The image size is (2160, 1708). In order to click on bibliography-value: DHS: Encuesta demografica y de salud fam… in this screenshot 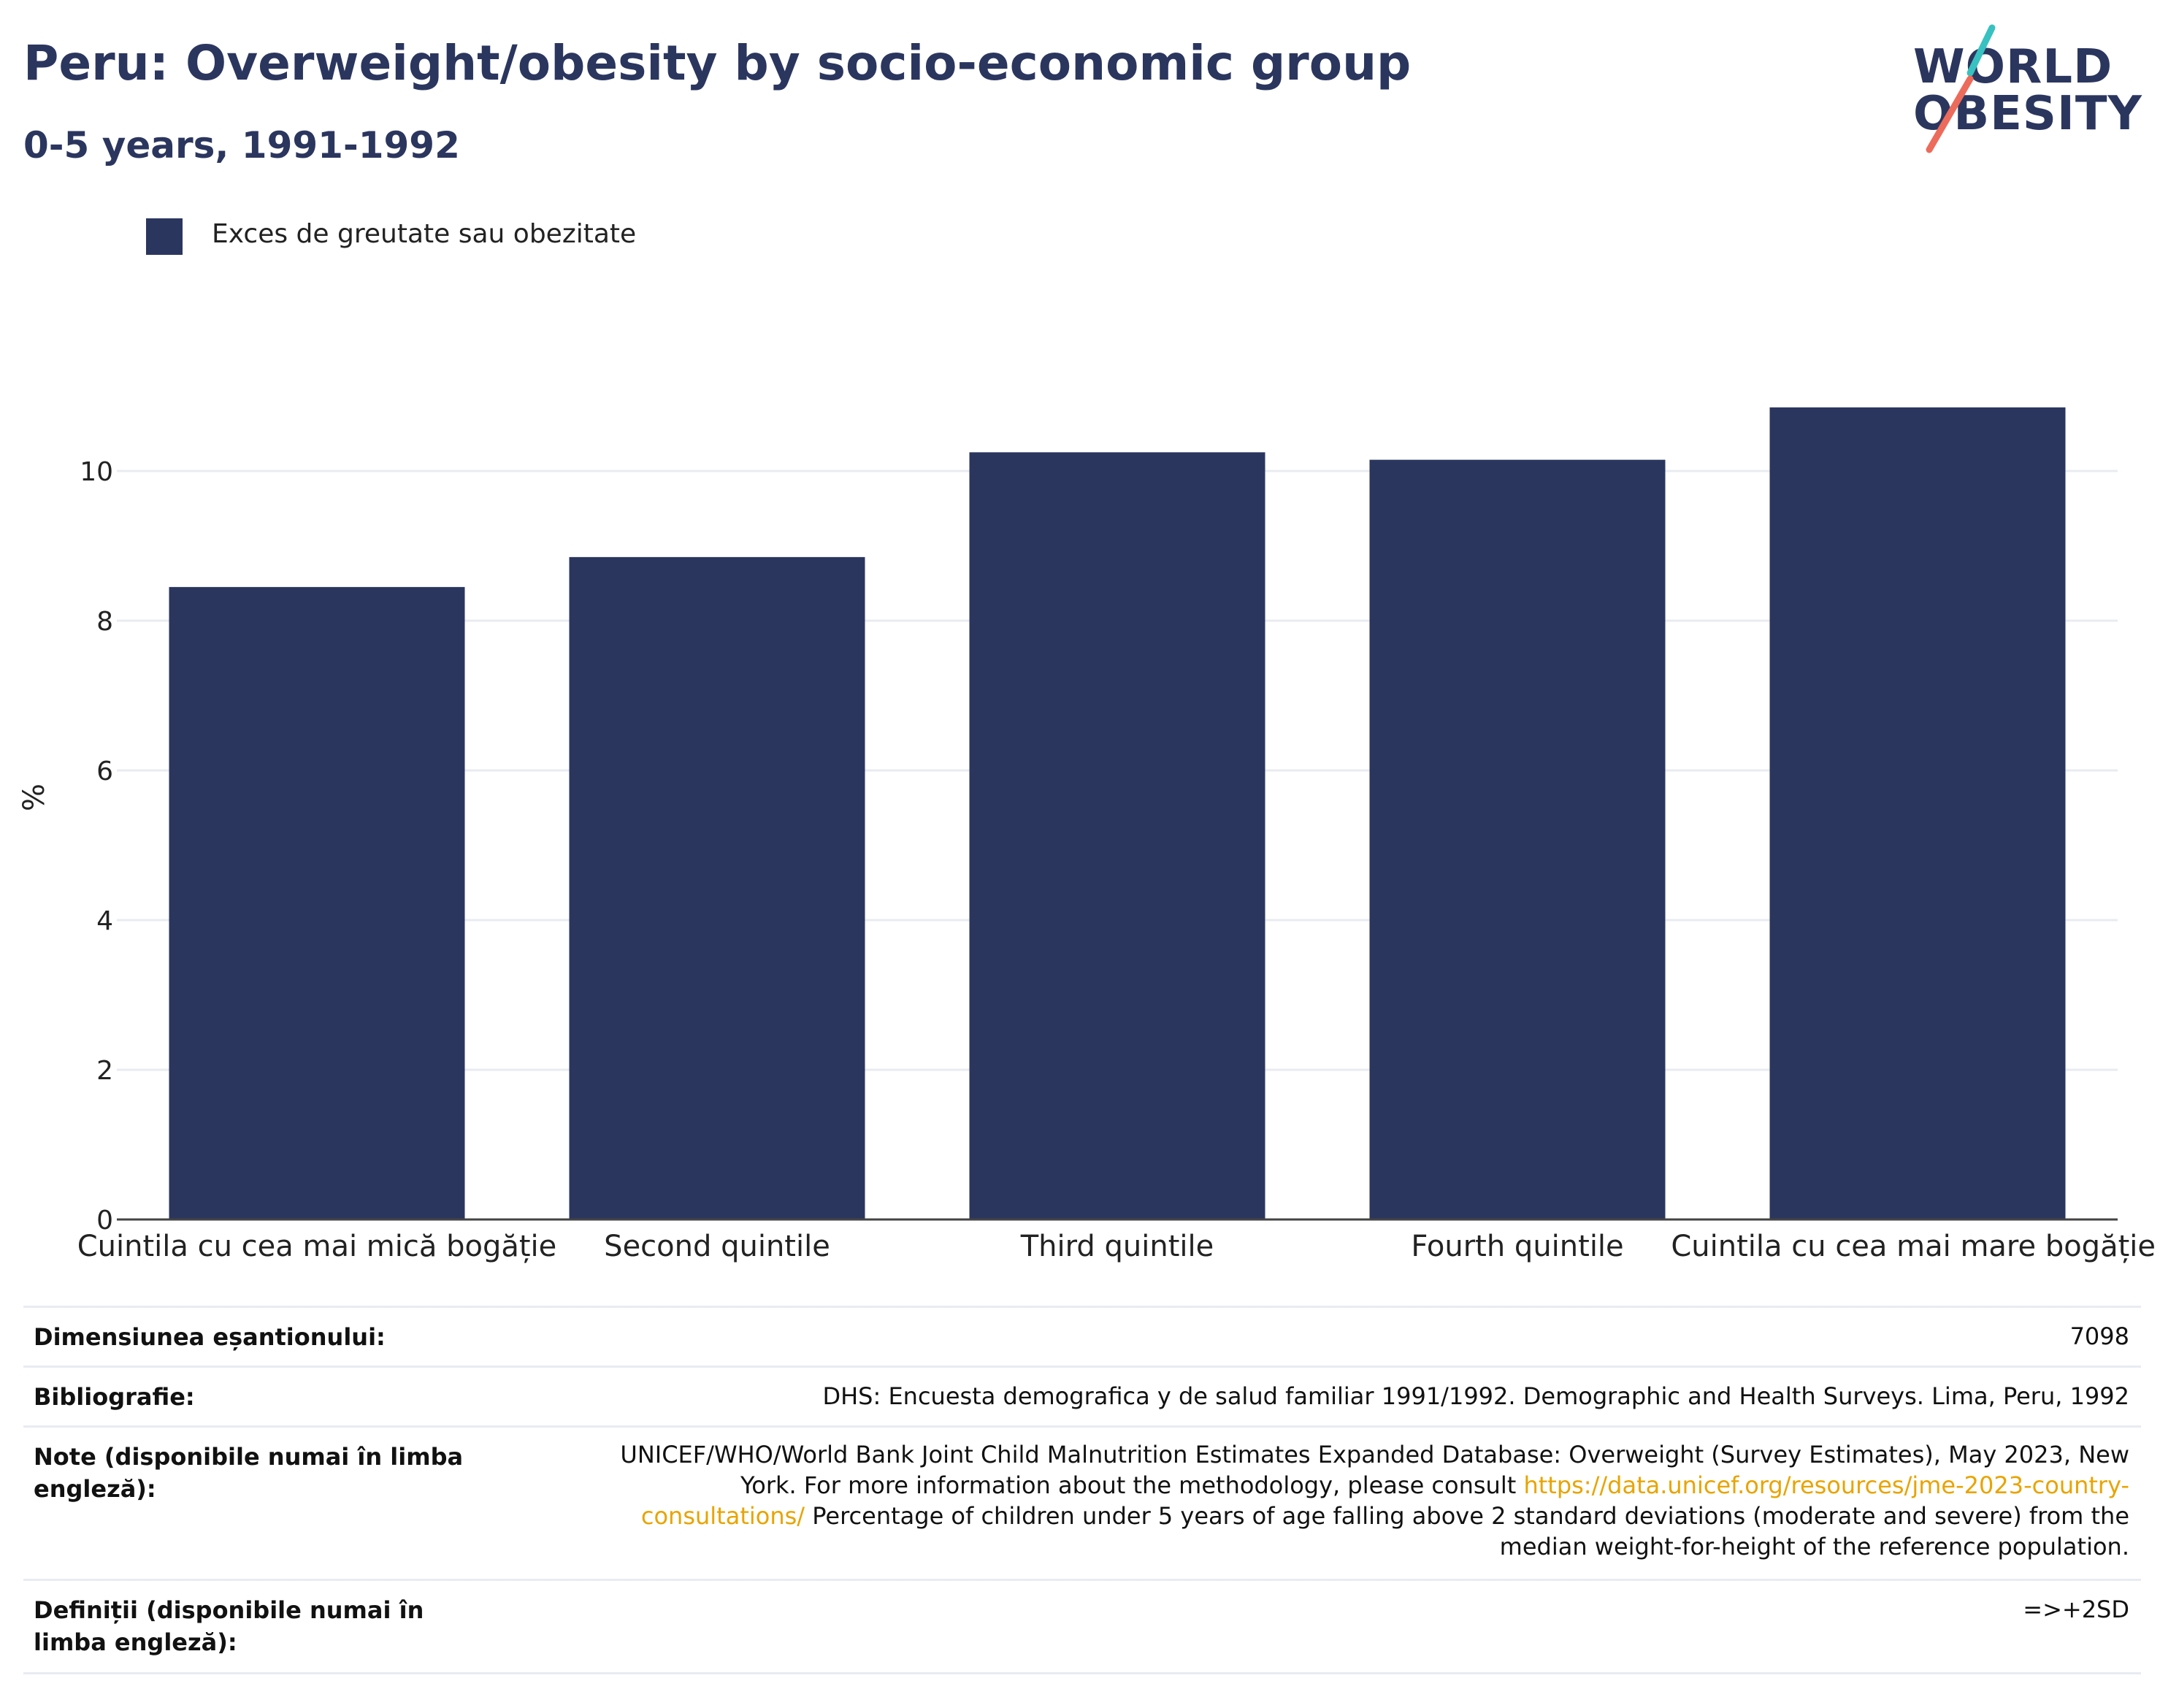, I will do `click(1475, 1396)`.